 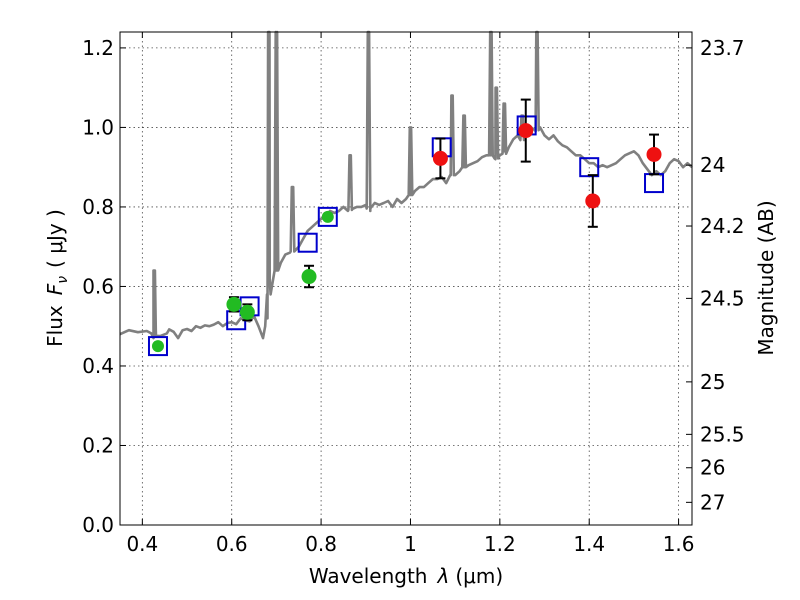 I want to click on y-tick-label: 1.0, so click(x=98, y=127).